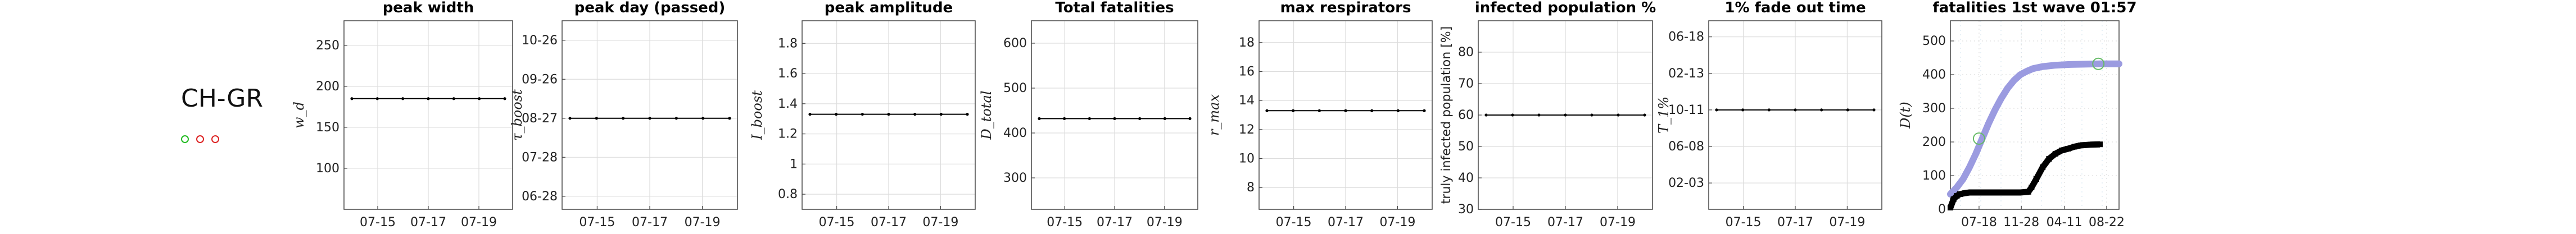 The image size is (2576, 234). I want to click on y-tick-label: 10-26, so click(540, 41).